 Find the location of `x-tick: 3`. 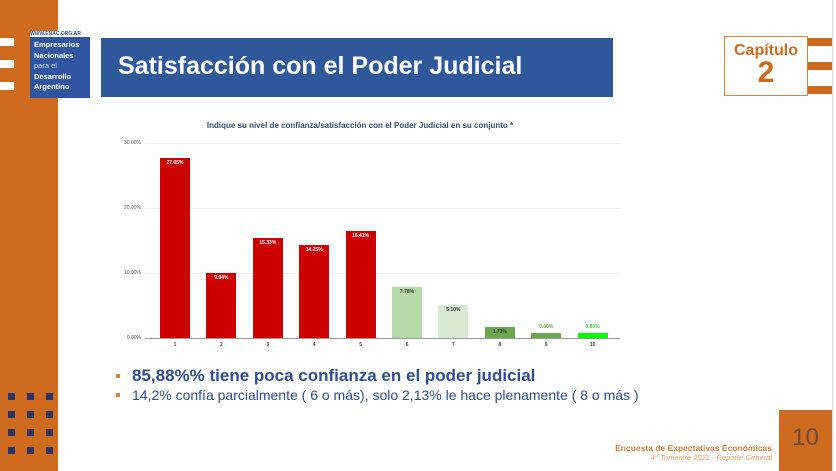

x-tick: 3 is located at coordinates (268, 345).